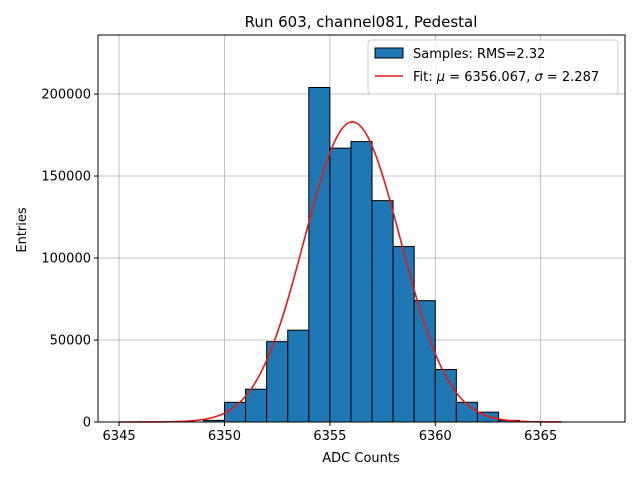 The image size is (640, 480). What do you see at coordinates (539, 77) in the screenshot?
I see `legend-fit-sigma-symbol: σ` at bounding box center [539, 77].